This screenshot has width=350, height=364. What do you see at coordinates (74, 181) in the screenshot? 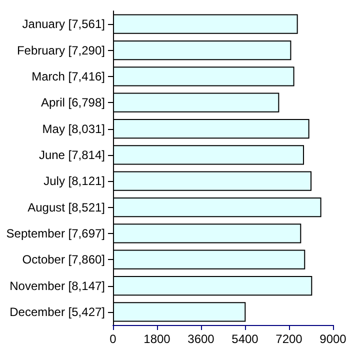
I see `y-tick-label: July [8,121]` at bounding box center [74, 181].